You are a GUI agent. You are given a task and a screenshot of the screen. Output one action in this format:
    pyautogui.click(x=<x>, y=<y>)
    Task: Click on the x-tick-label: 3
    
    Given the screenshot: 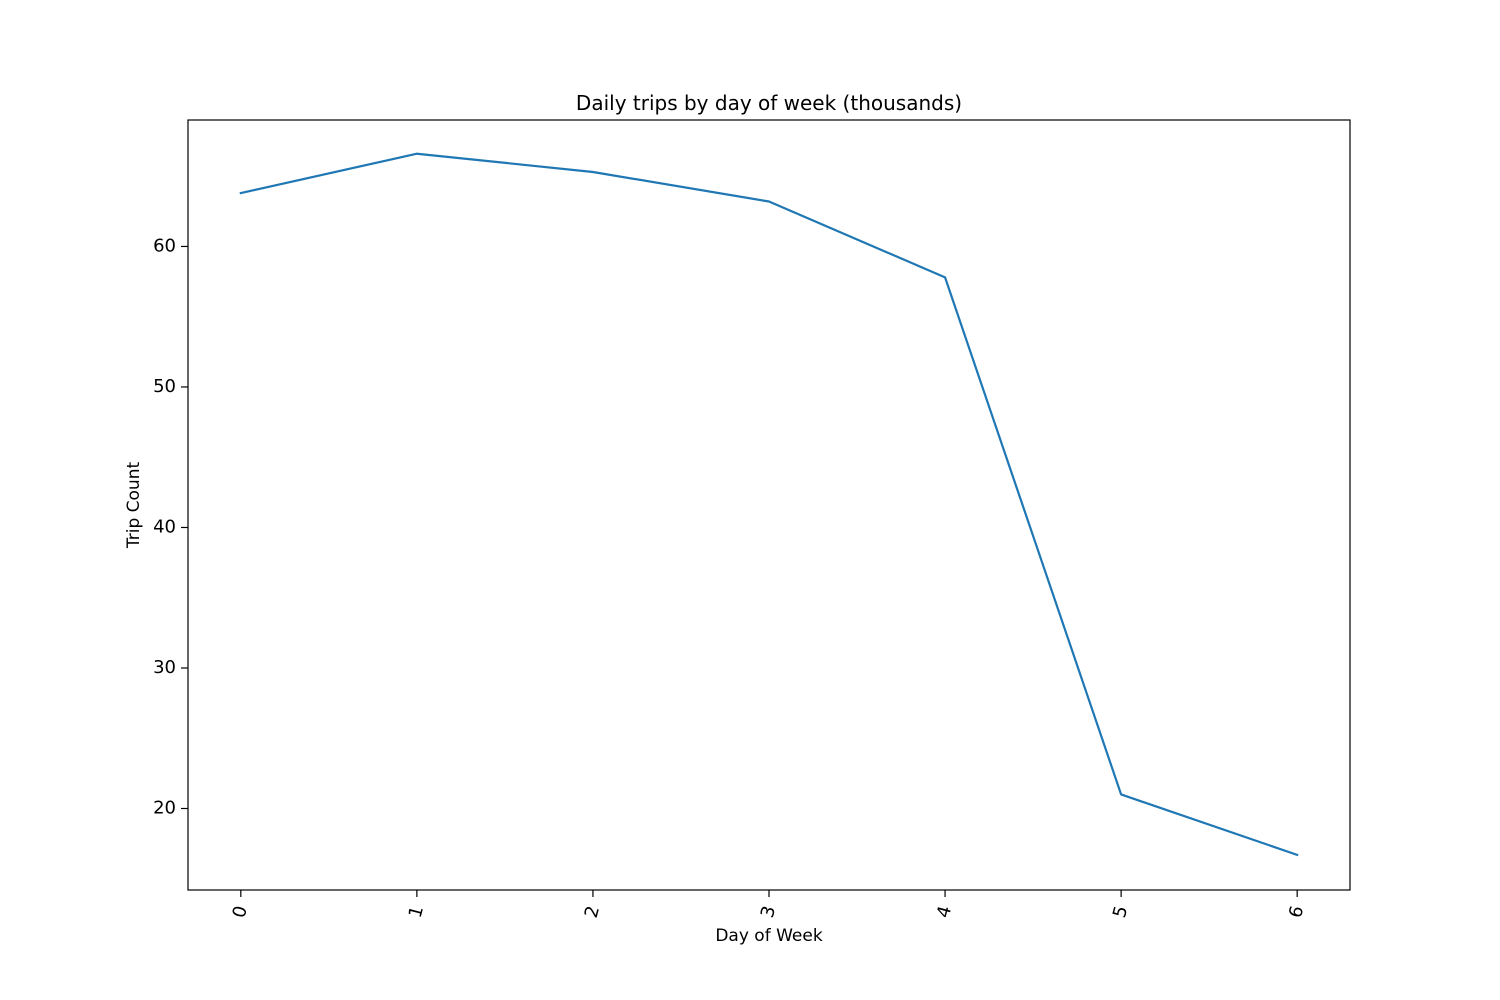 What is the action you would take?
    pyautogui.click(x=768, y=912)
    